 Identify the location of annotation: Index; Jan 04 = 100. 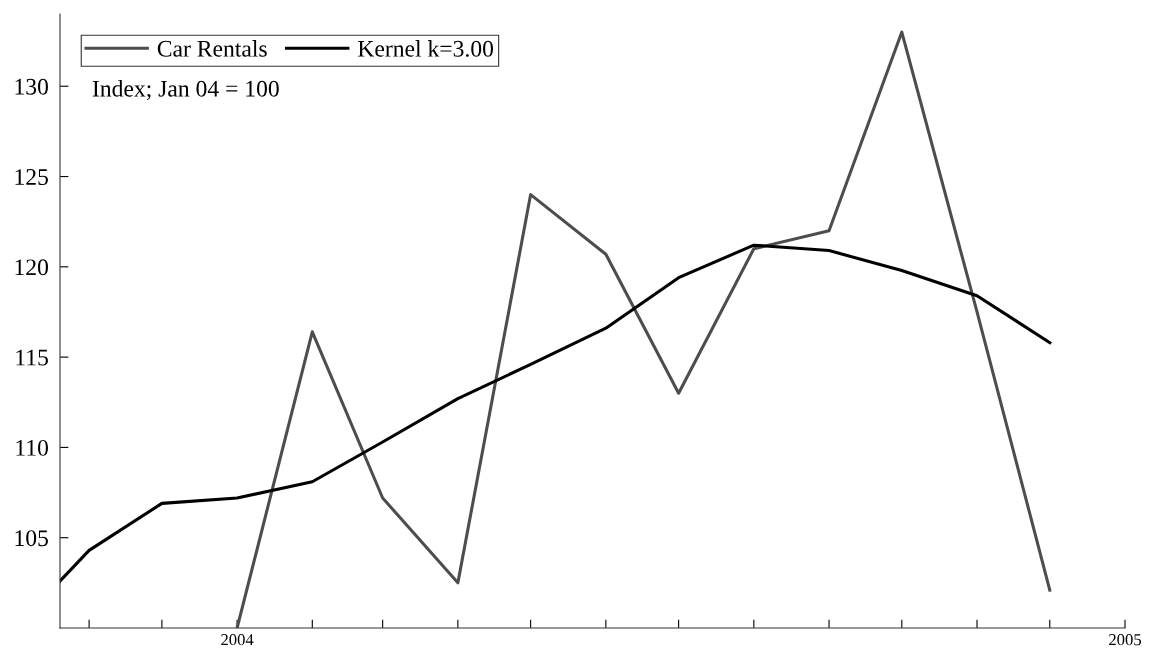
(185, 90).